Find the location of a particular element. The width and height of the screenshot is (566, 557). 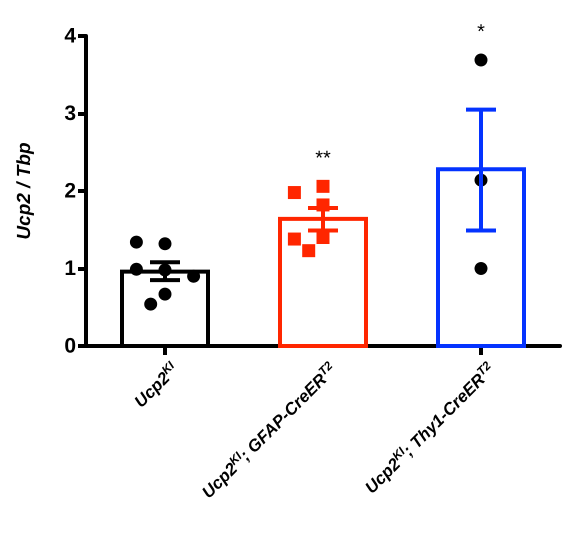

y-tick-label: 3 is located at coordinates (70, 113).